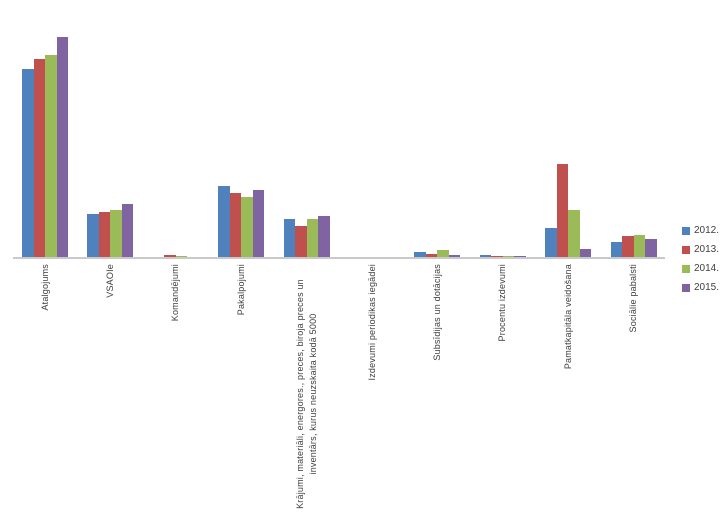  What do you see at coordinates (93, 235) in the screenshot?
I see `bar-2012-cat2` at bounding box center [93, 235].